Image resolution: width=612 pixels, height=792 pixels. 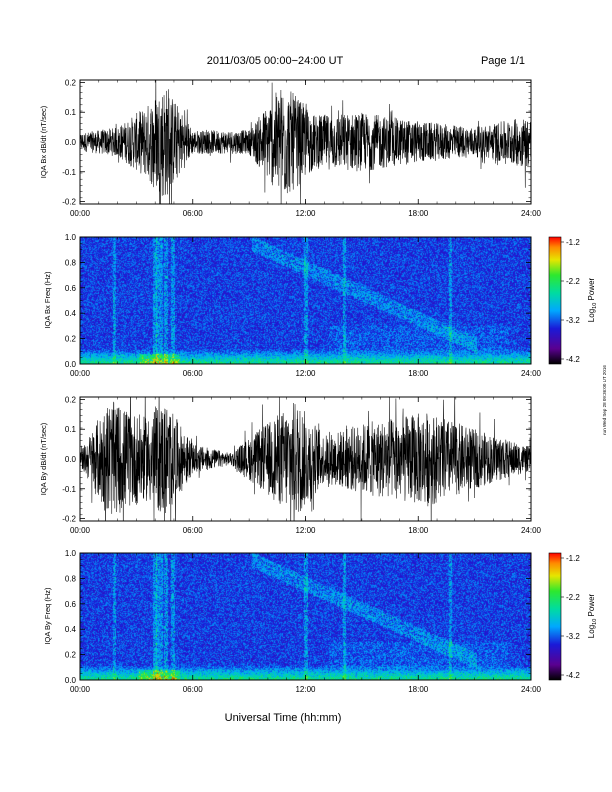 I want to click on x-axis-label: Universal Time (hh:mm), so click(x=283, y=718).